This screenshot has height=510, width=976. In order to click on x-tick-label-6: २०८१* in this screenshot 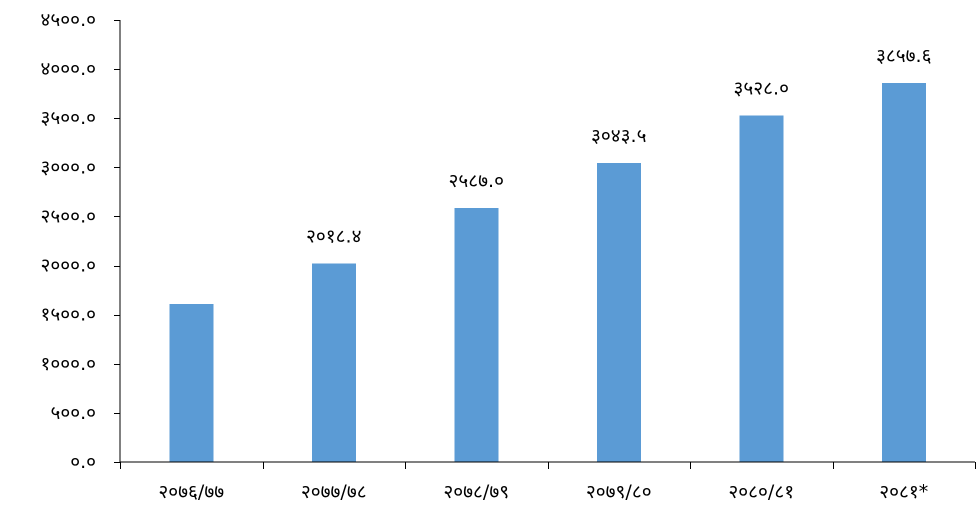, I will do `click(903, 492)`.